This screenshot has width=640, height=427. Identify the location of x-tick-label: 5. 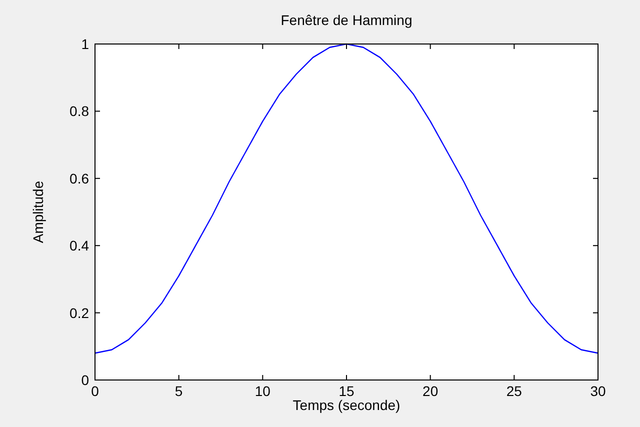
(178, 391).